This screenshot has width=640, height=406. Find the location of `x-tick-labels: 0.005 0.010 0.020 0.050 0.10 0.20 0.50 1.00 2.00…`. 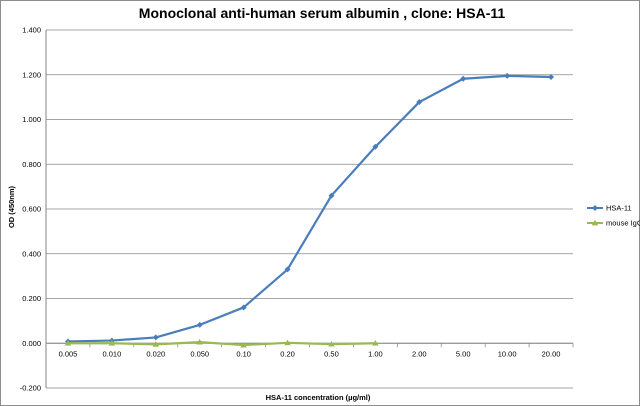

x-tick-labels: 0.005 0.010 0.020 0.050 0.10 0.20 0.50 1.00 2.00… is located at coordinates (316, 350).